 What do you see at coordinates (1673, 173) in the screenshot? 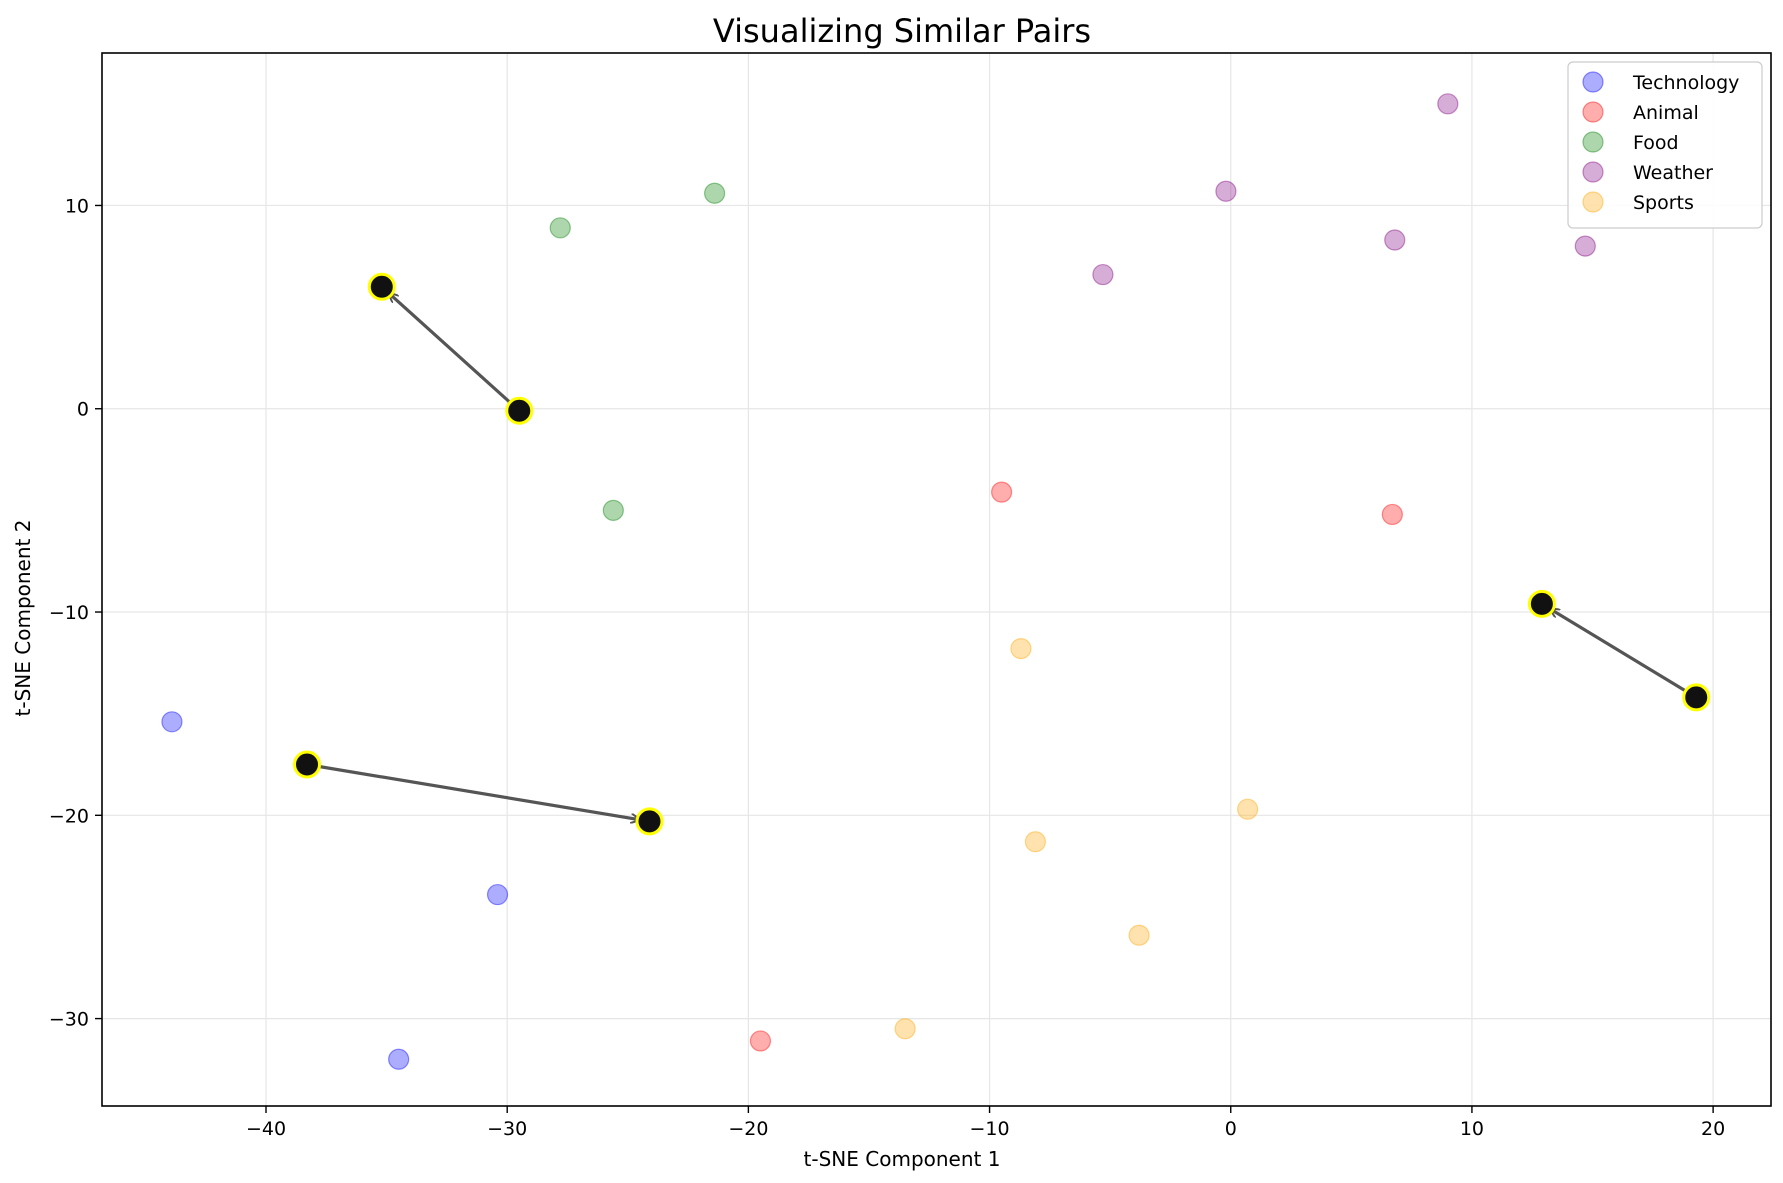
I see `legend-label: Weather` at bounding box center [1673, 173].